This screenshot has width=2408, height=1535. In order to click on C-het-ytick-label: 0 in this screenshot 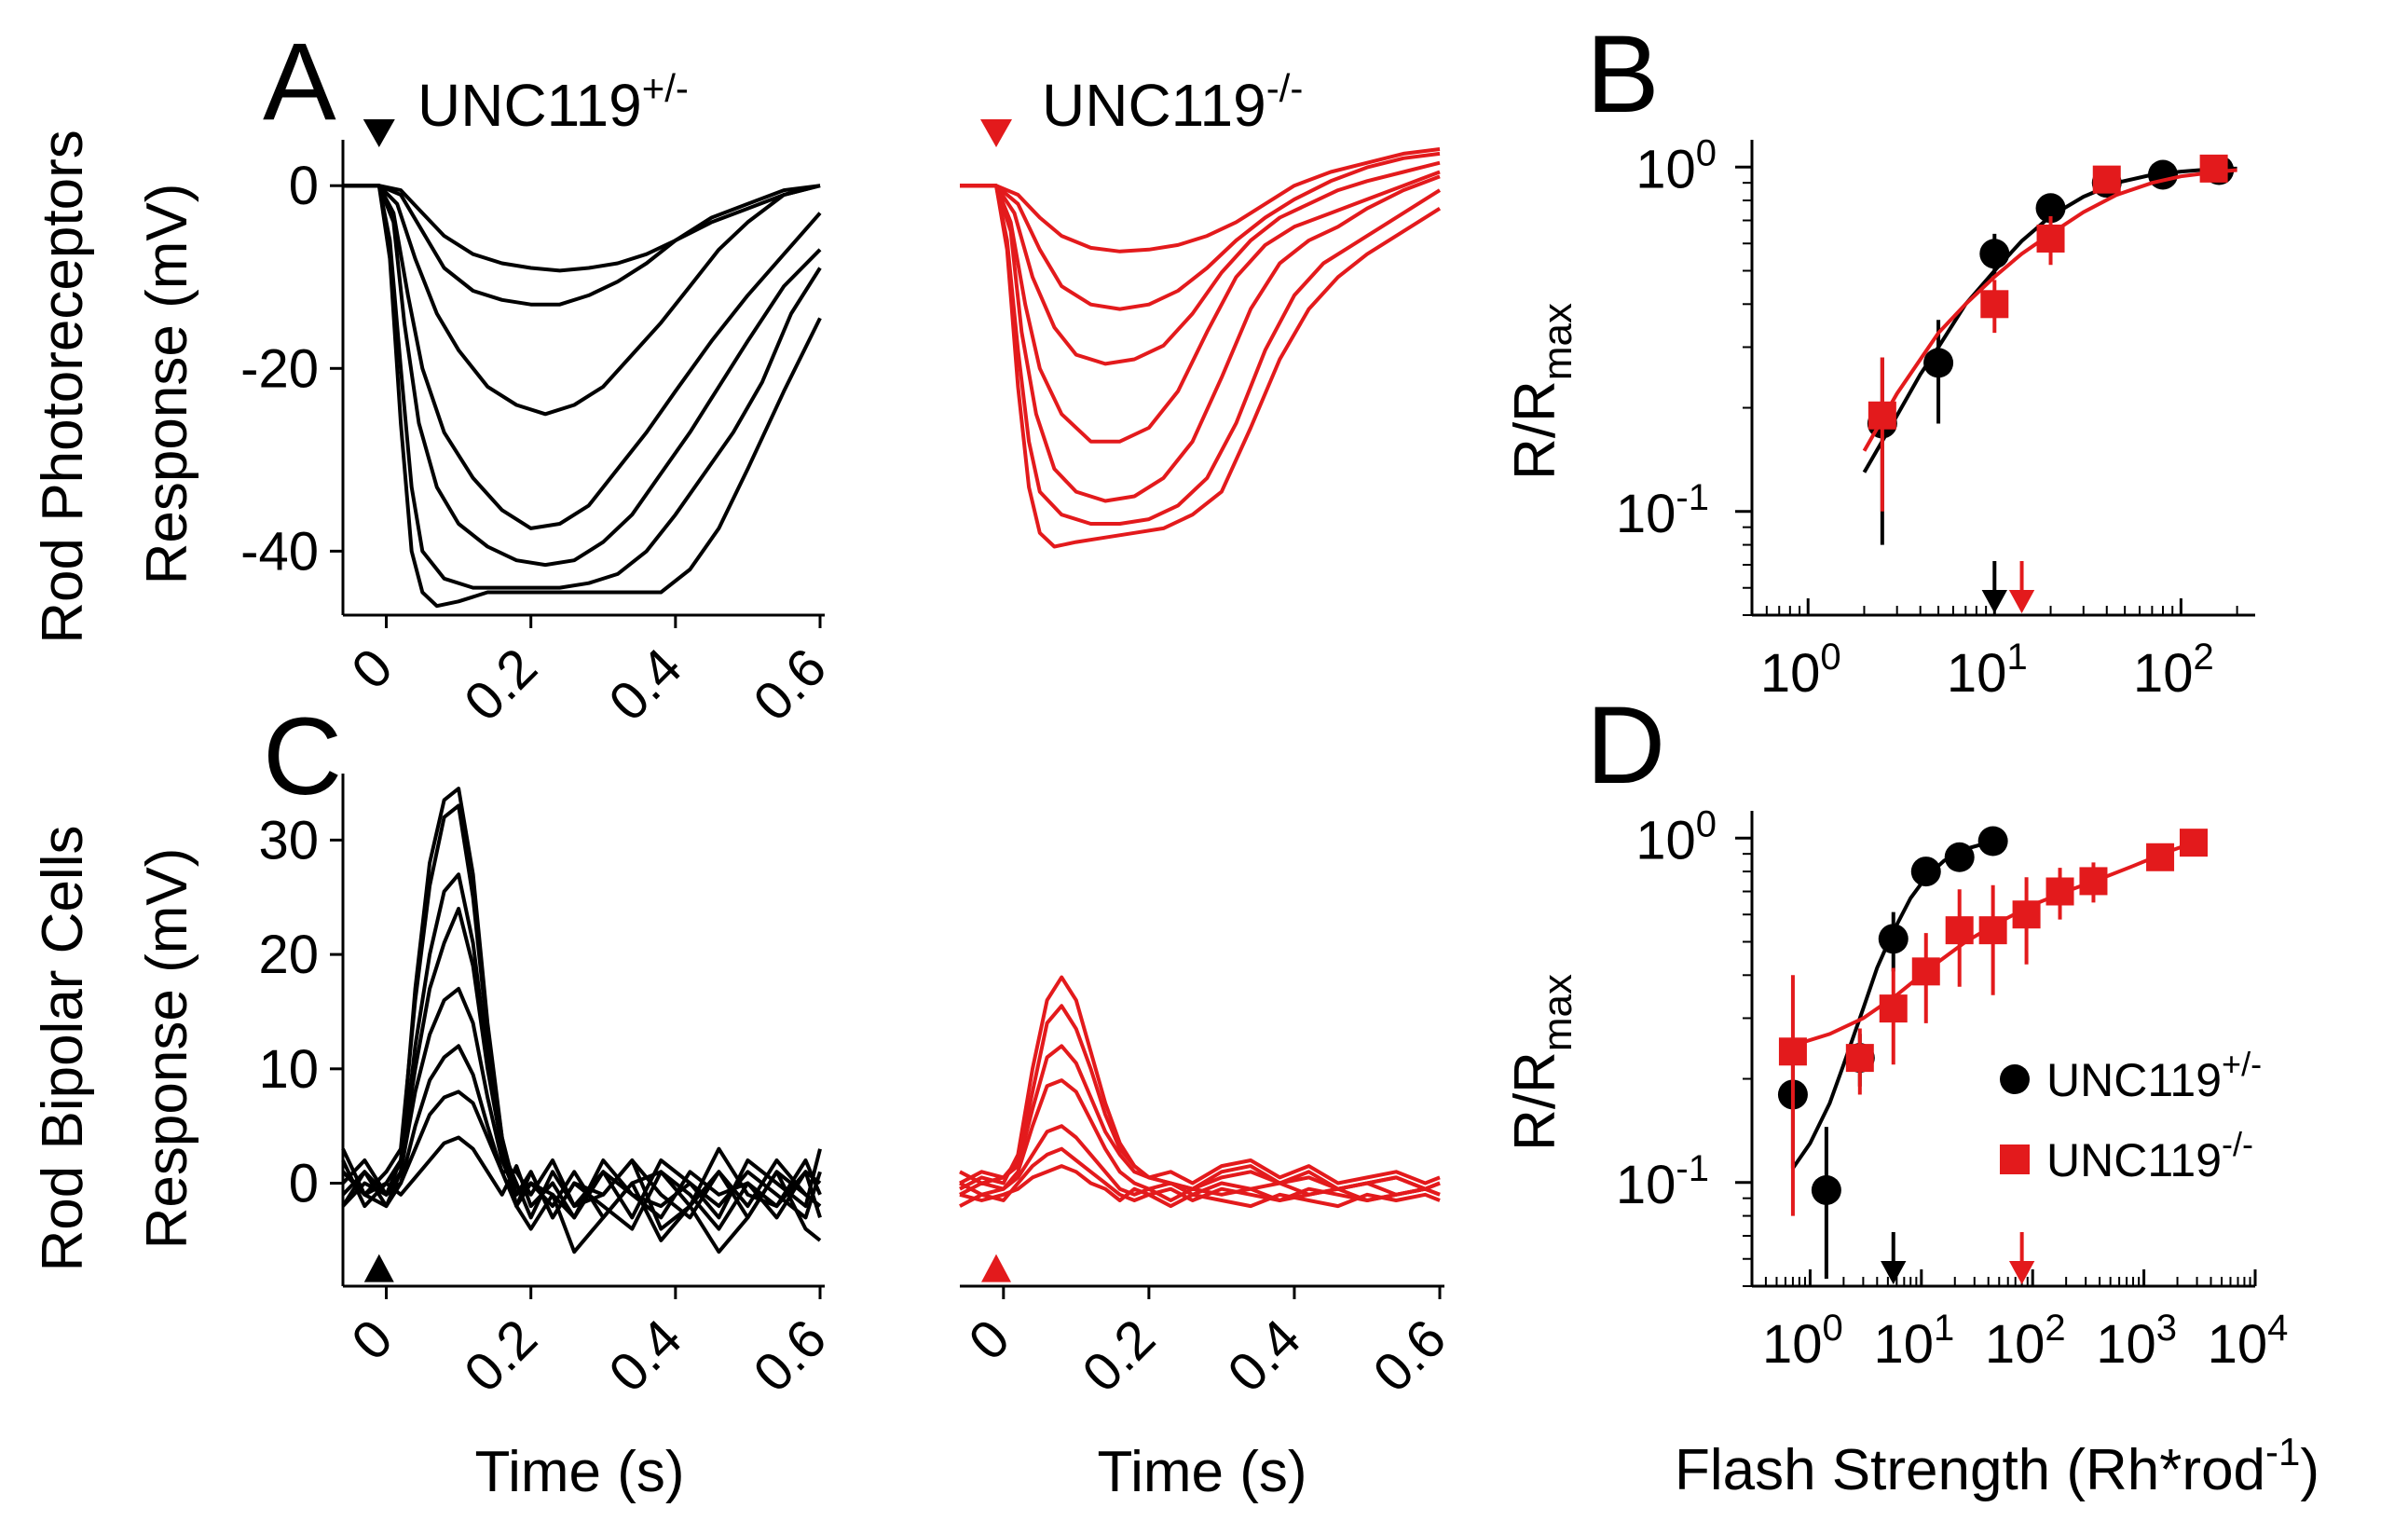, I will do `click(304, 1184)`.